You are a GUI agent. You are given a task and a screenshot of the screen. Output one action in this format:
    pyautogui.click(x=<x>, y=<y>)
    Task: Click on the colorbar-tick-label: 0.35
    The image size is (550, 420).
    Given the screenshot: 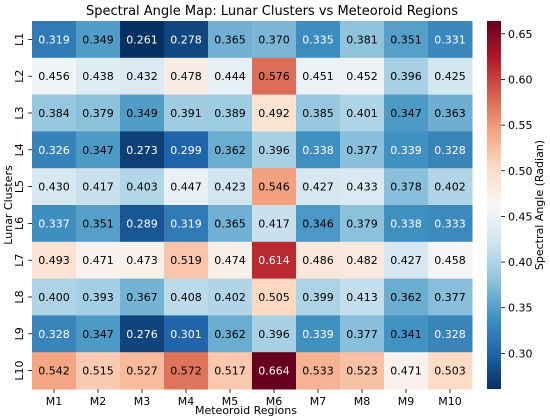 What is the action you would take?
    pyautogui.click(x=520, y=308)
    